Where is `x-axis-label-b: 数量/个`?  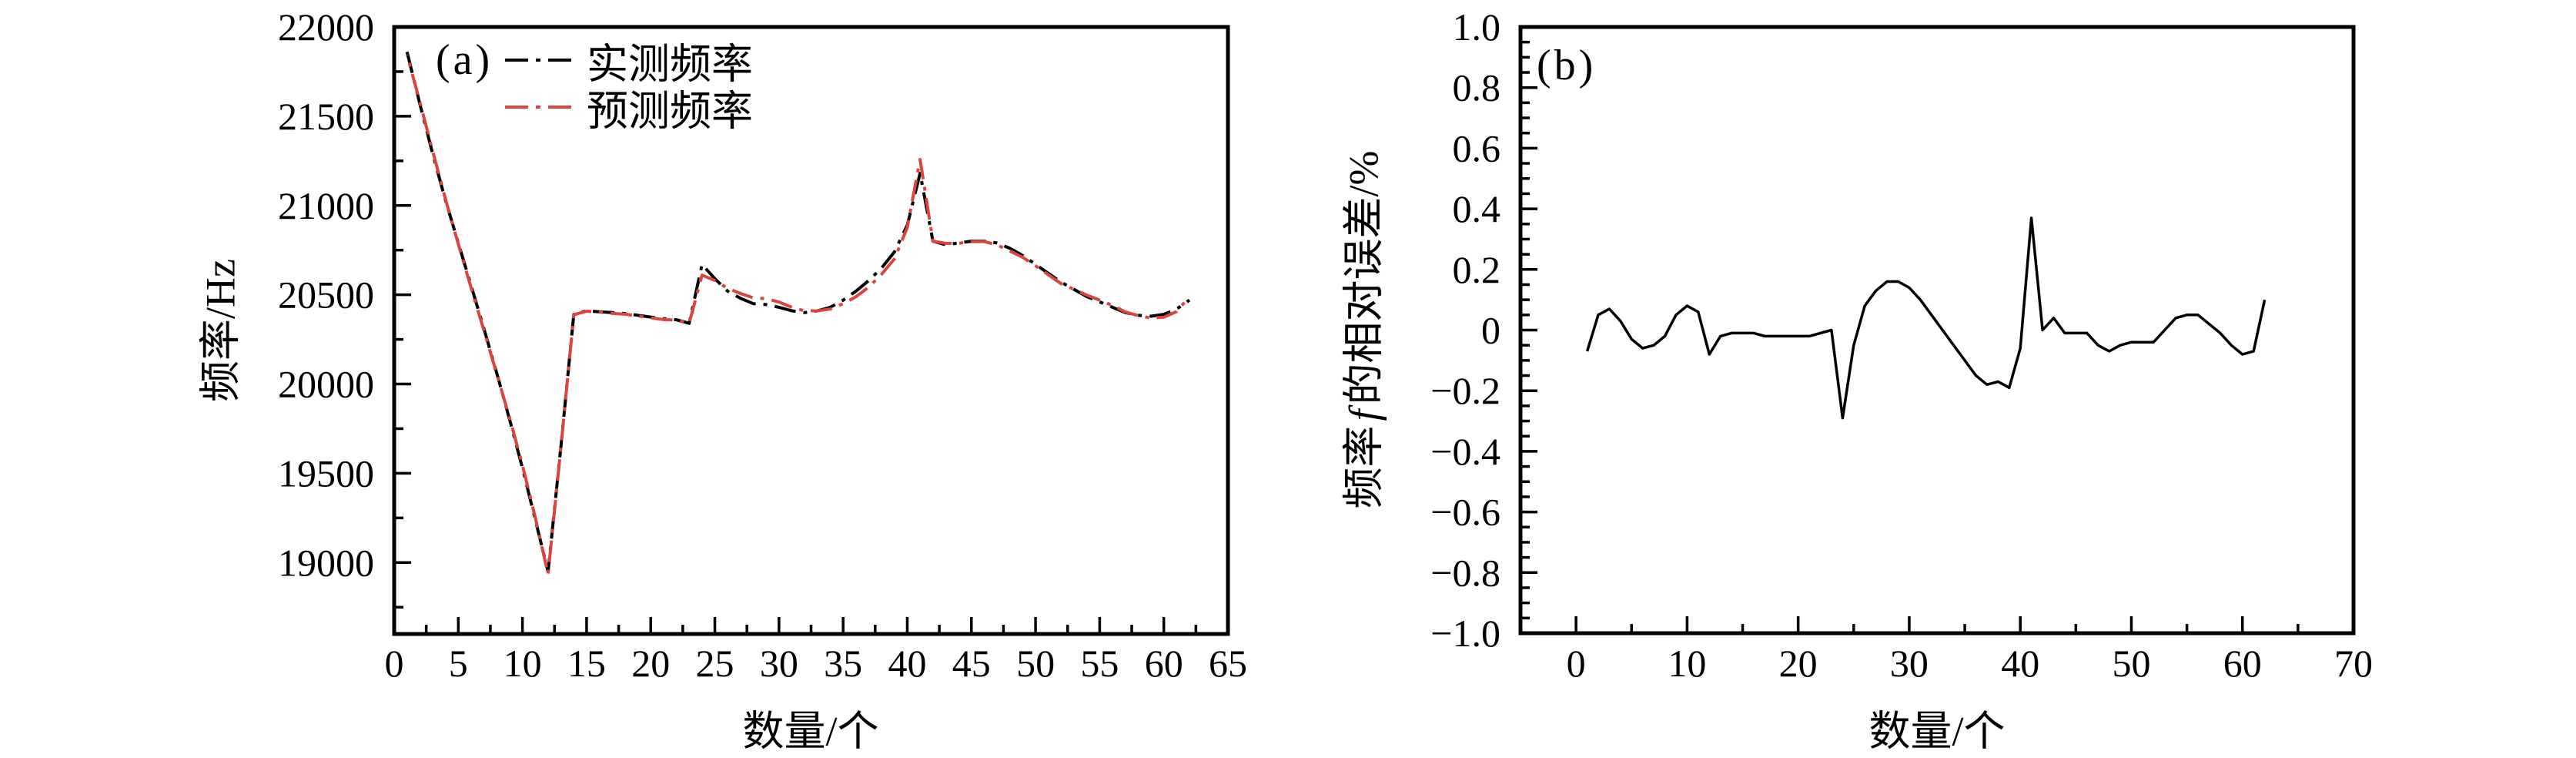 x-axis-label-b: 数量/个 is located at coordinates (1937, 732).